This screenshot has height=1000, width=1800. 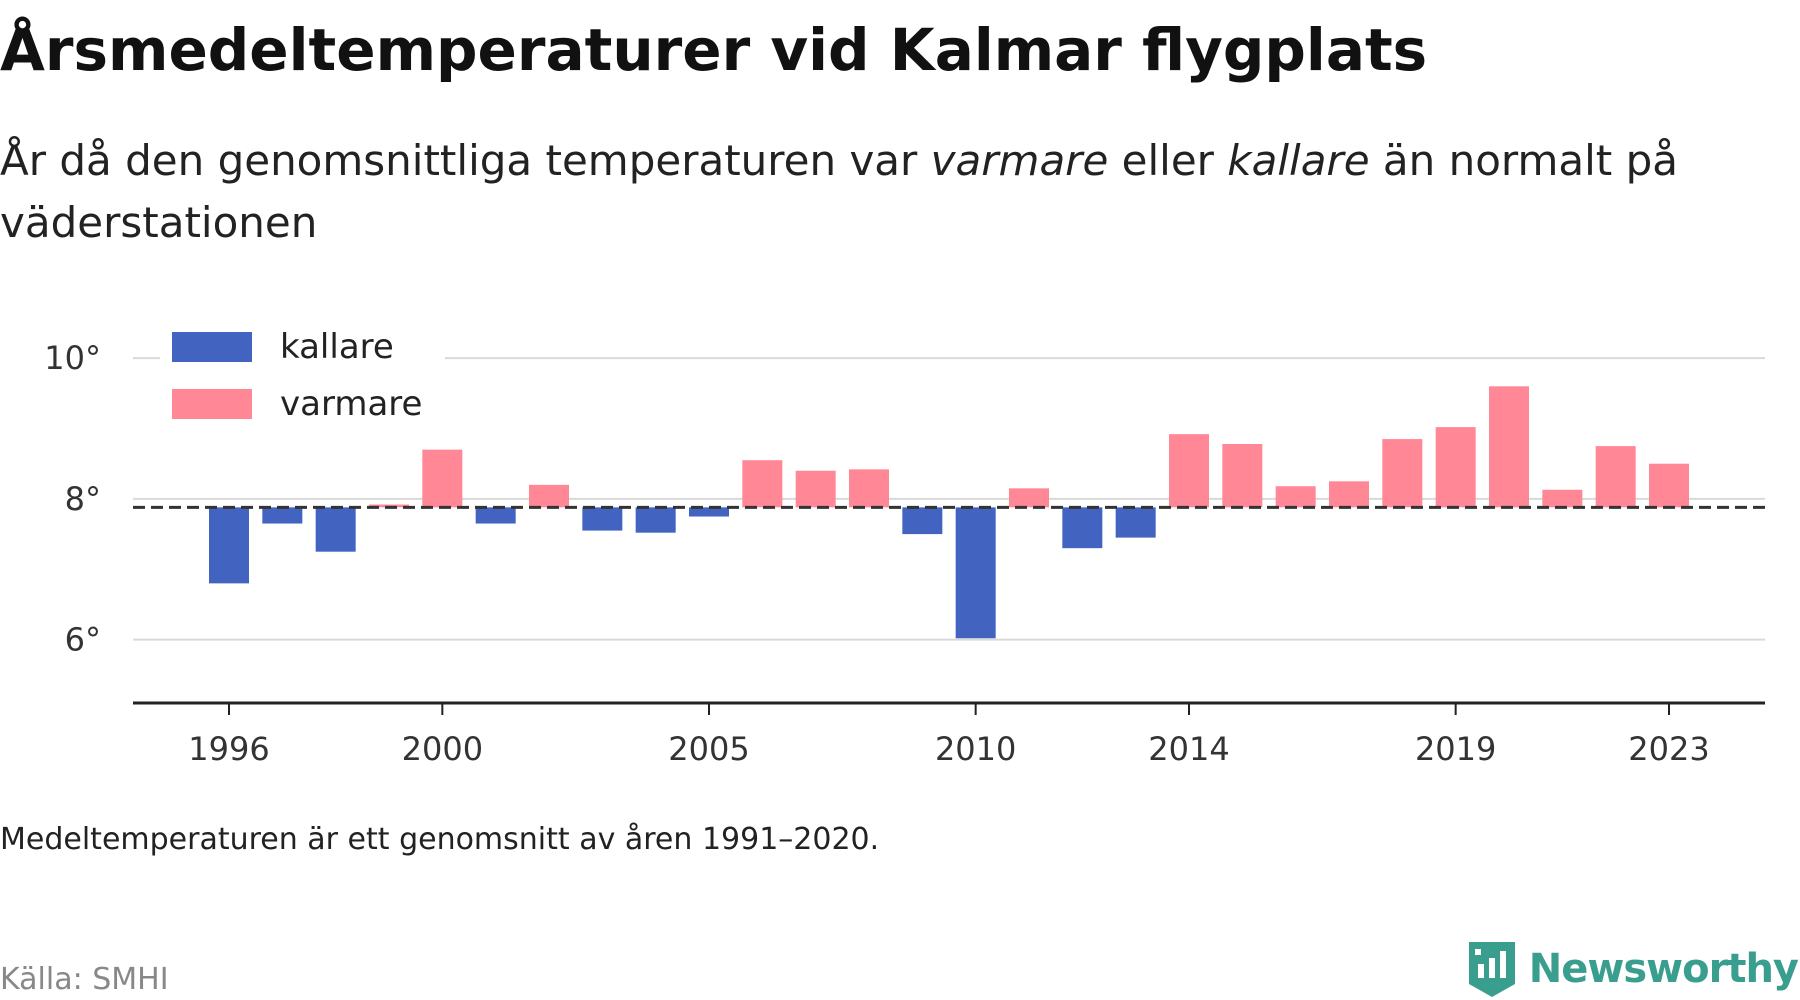 I want to click on legend-label-varmare: varmare, so click(x=351, y=404).